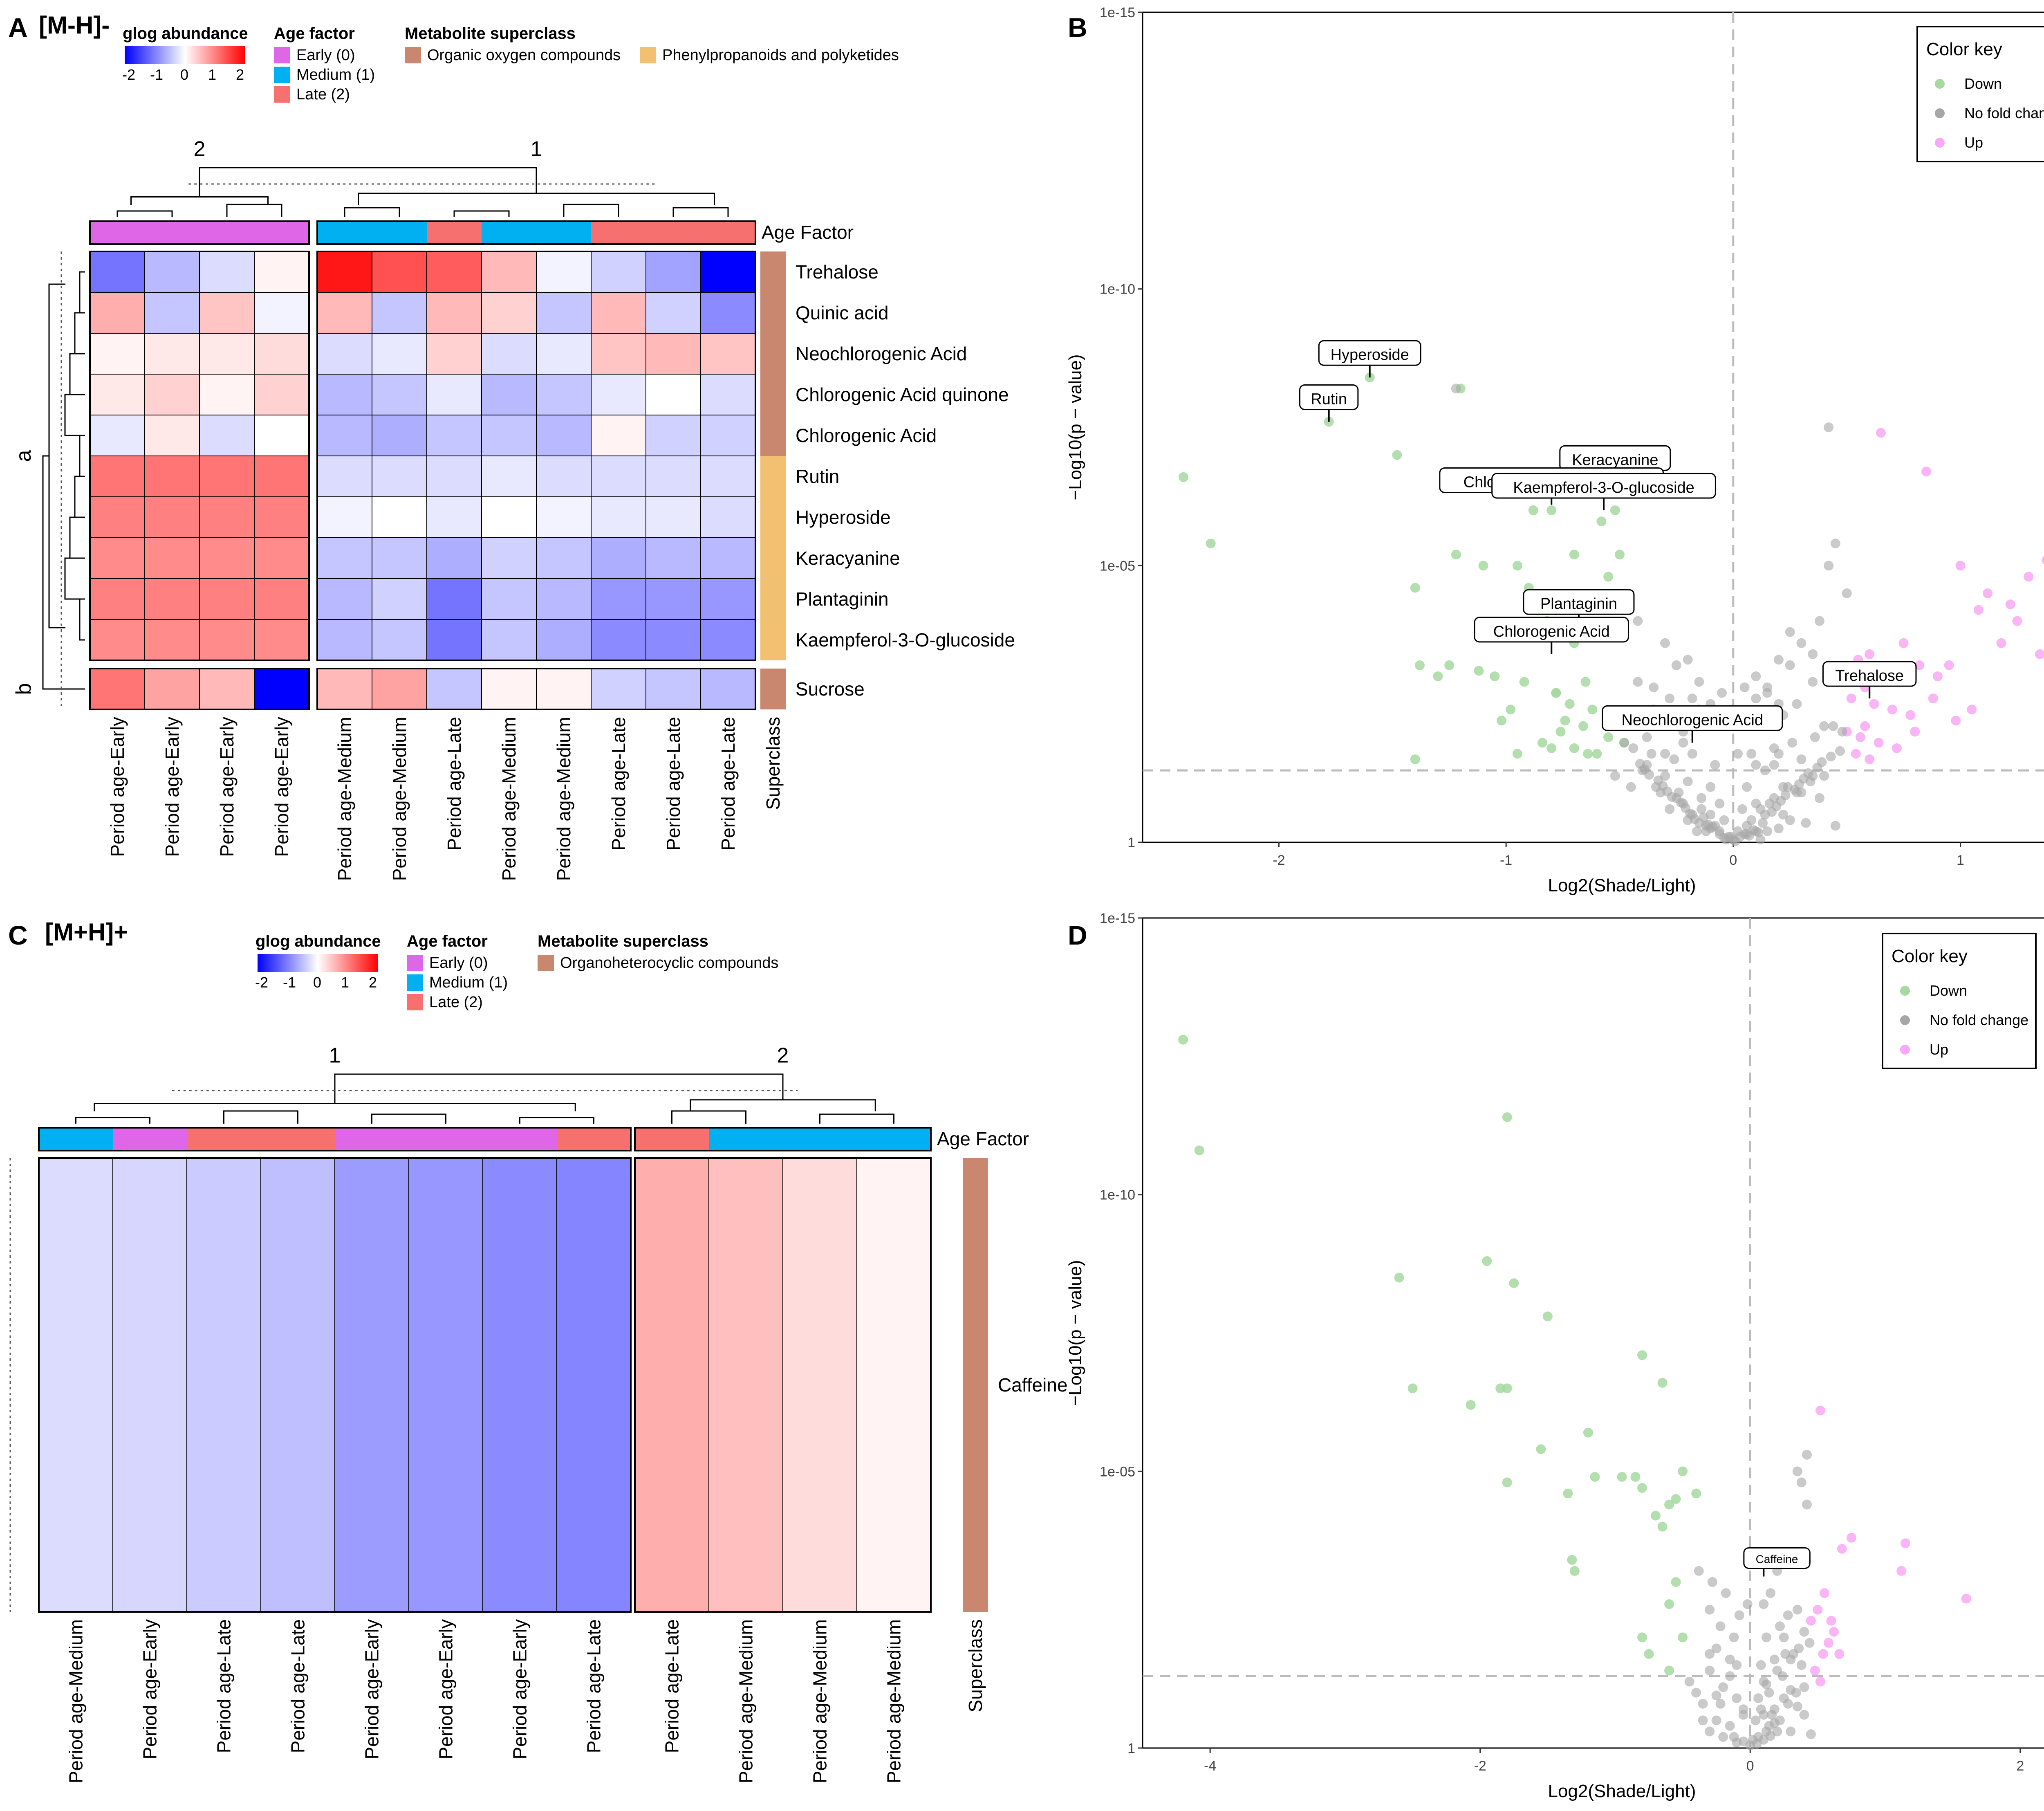 The height and width of the screenshot is (1811, 2044). Describe the element at coordinates (1940, 84) in the screenshot. I see `legend-key-down` at that location.